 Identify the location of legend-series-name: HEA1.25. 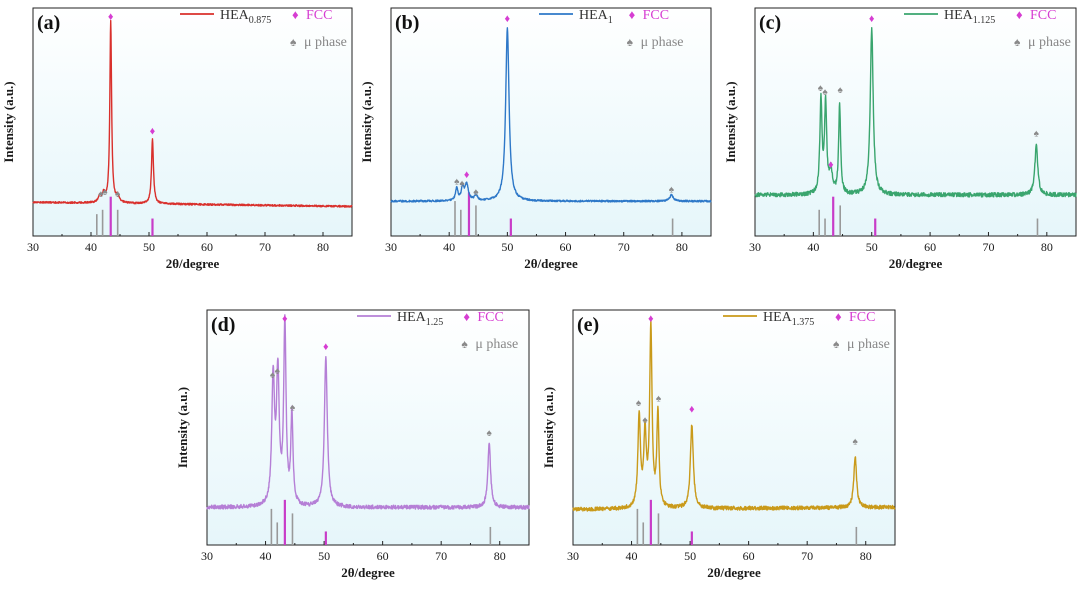
(420, 319).